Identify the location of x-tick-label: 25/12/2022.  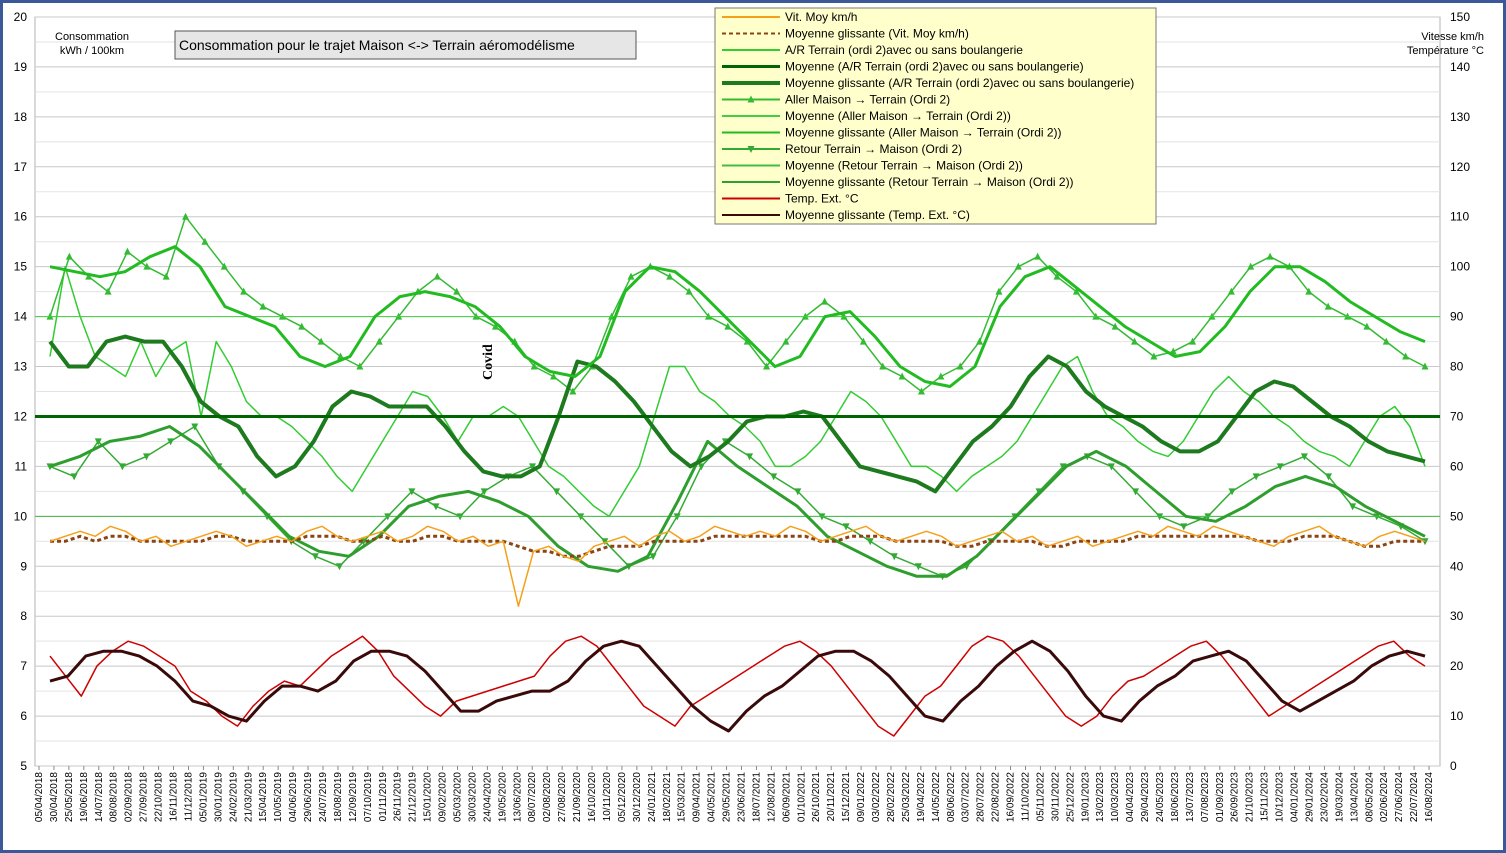
(1070, 797).